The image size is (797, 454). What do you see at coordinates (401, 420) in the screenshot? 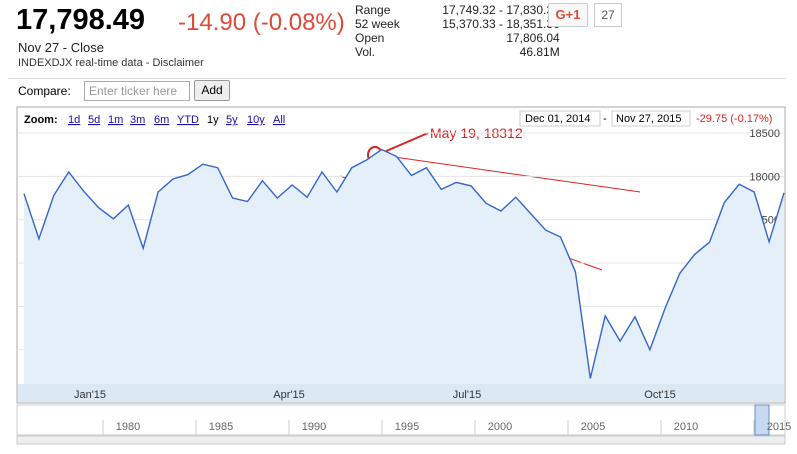
I see `navigator` at bounding box center [401, 420].